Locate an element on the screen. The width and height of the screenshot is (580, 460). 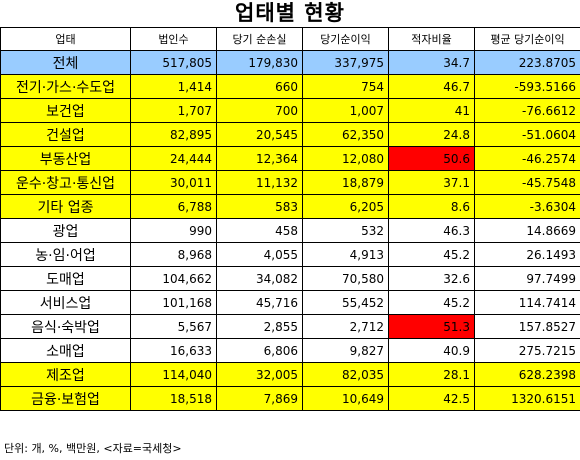
corporations-cell: 1,414 is located at coordinates (173, 86).